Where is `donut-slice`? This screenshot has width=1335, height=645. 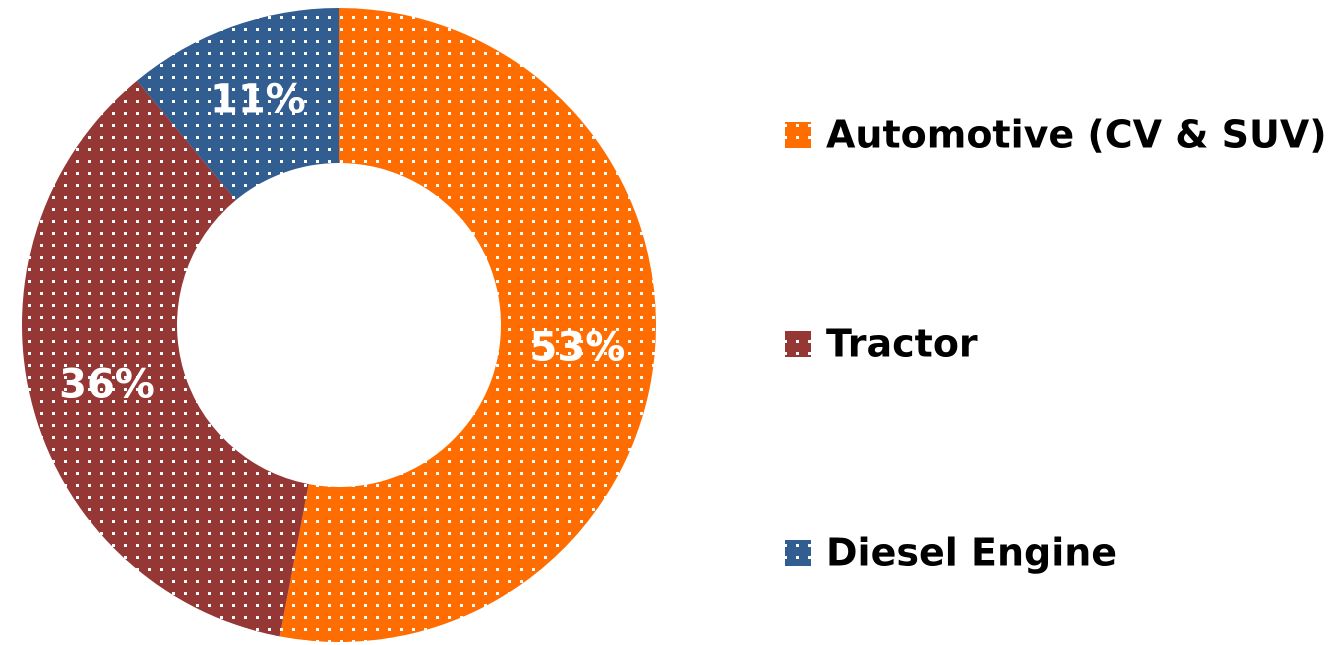
donut-slice is located at coordinates (237, 104).